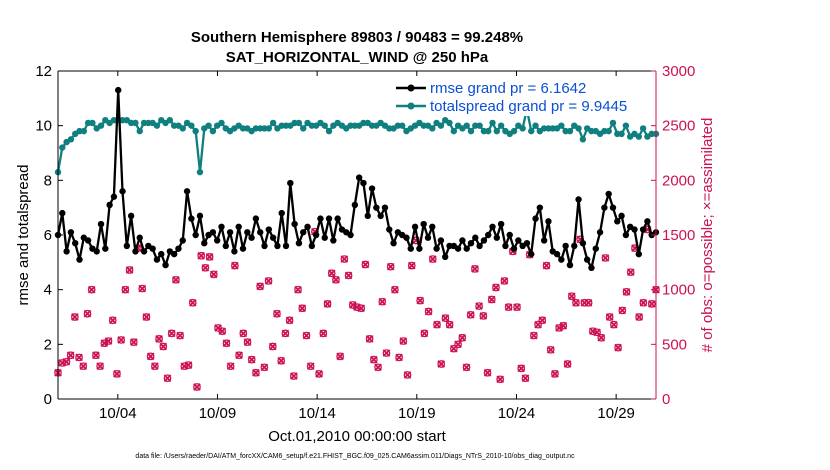  I want to click on legend-rmse-label: rmse grand pr = 6.1642, so click(508, 88).